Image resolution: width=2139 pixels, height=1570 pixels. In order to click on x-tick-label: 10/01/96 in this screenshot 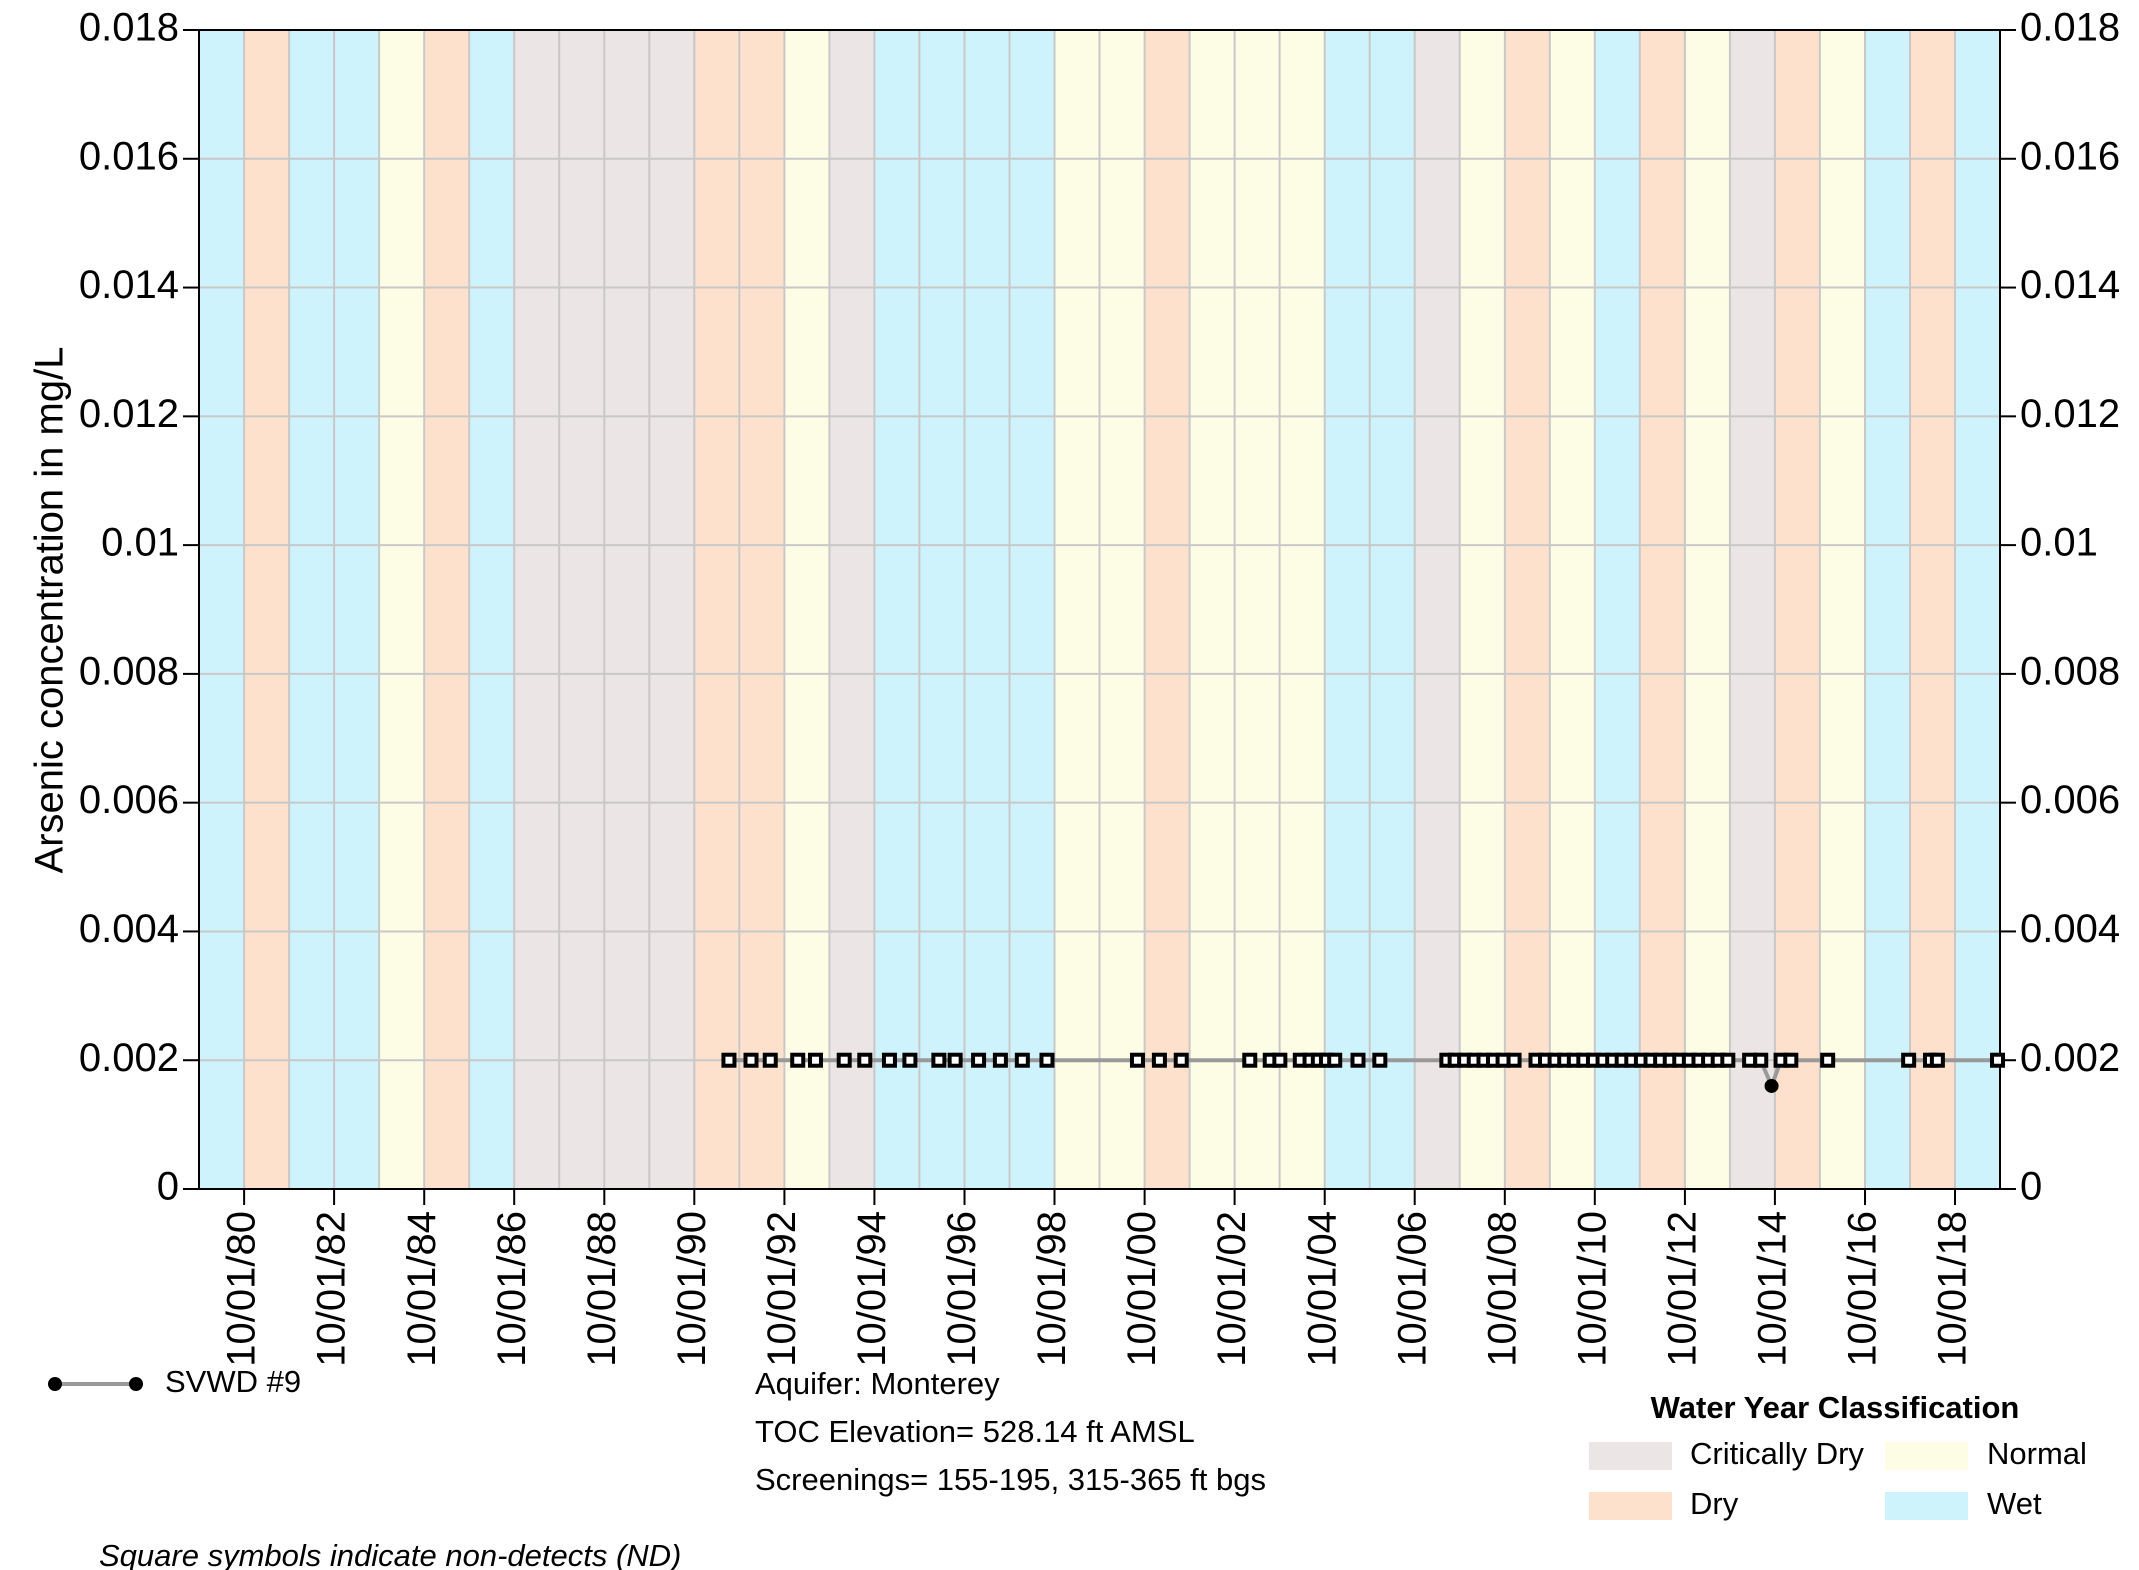, I will do `click(962, 1289)`.